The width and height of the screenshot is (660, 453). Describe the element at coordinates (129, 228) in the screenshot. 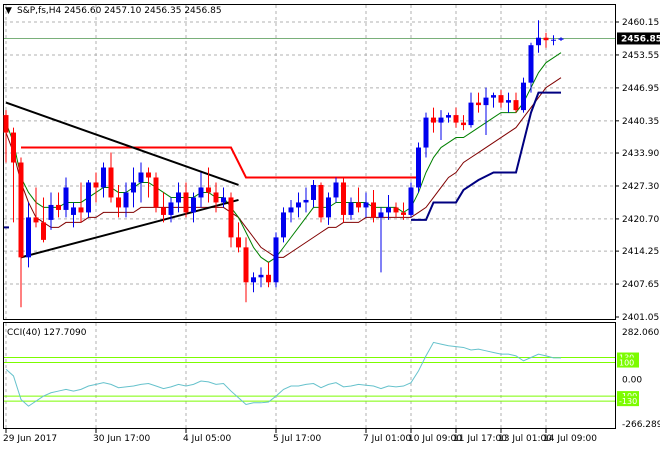

I see `triangle-lower-trendline` at that location.